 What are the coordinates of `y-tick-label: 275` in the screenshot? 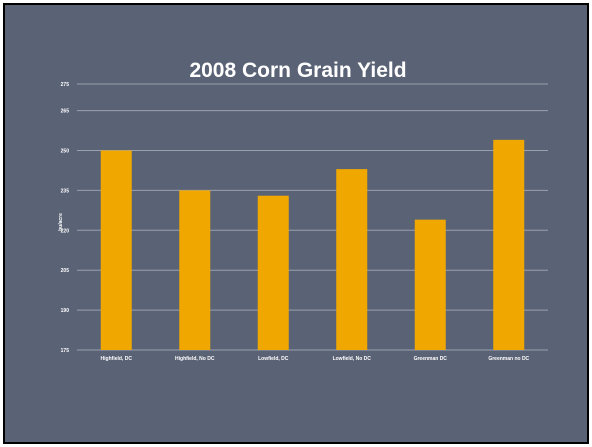 It's located at (65, 85).